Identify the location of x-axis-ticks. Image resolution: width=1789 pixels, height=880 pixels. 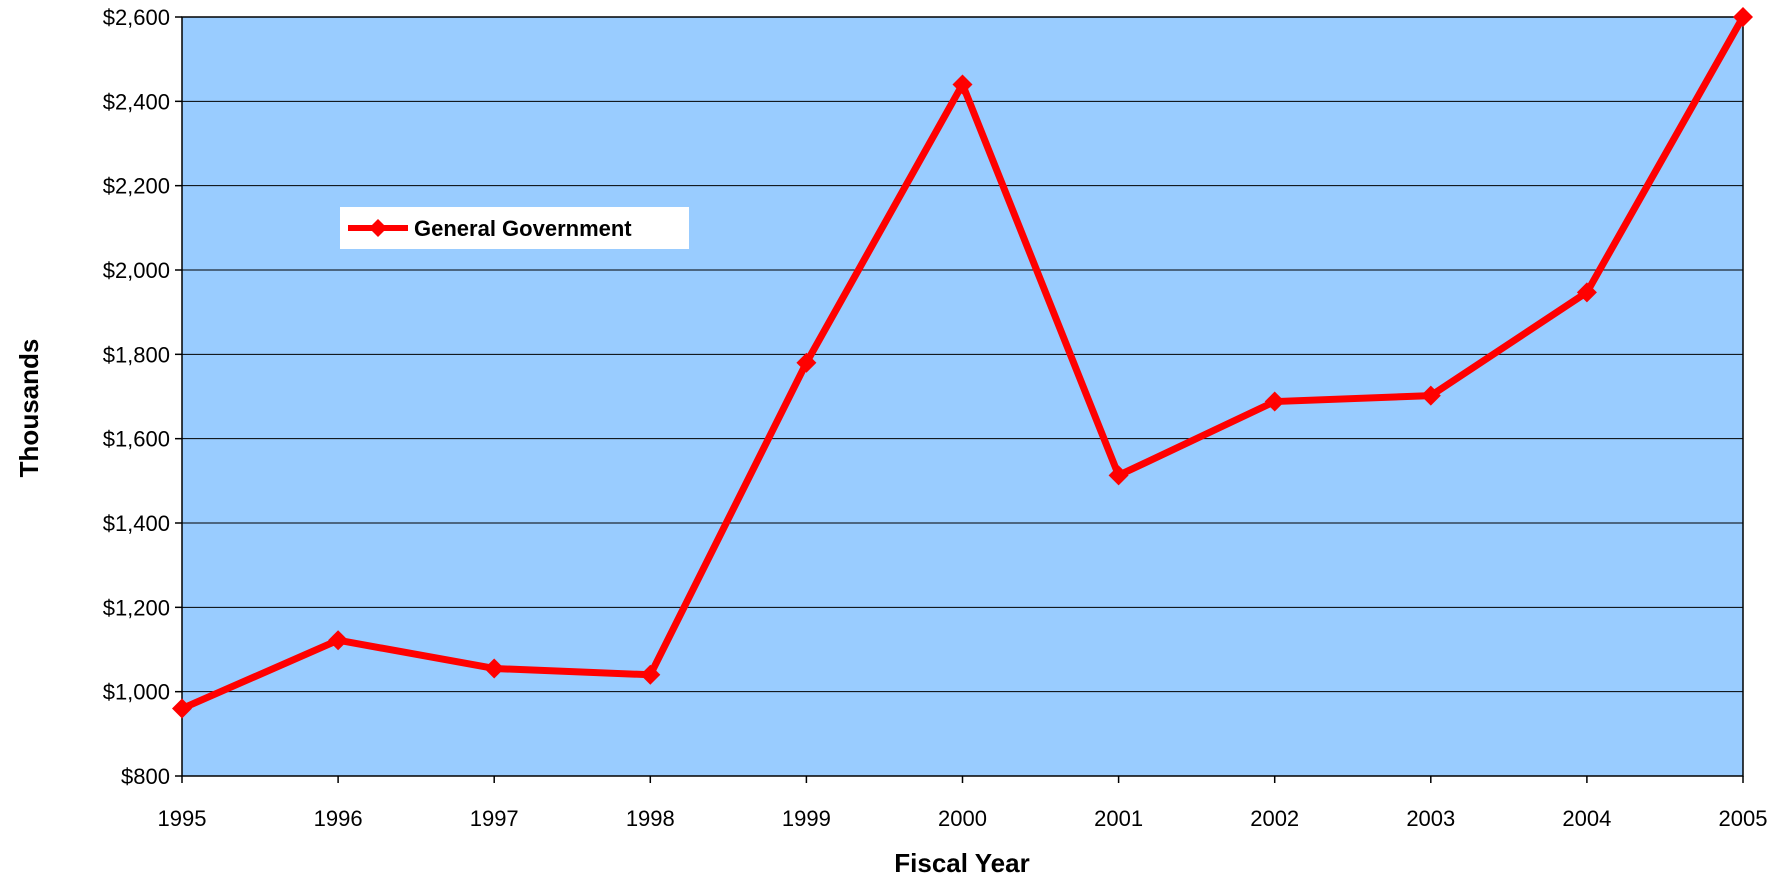
(962, 779).